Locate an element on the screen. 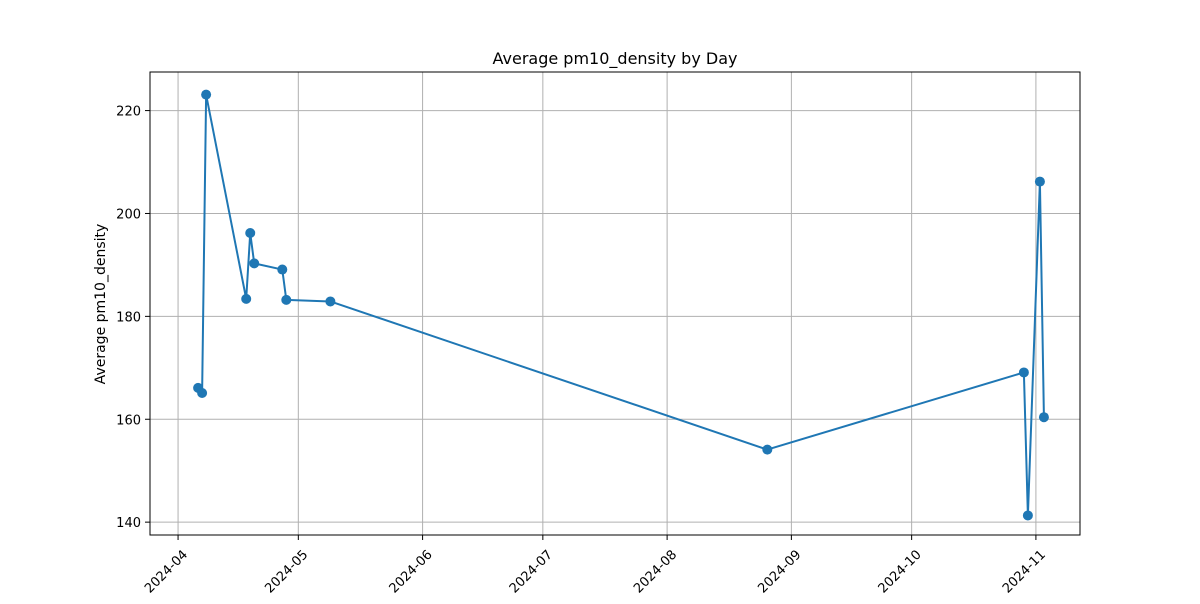 The width and height of the screenshot is (1200, 604). x-tick-label: 2024-07 is located at coordinates (531, 571).